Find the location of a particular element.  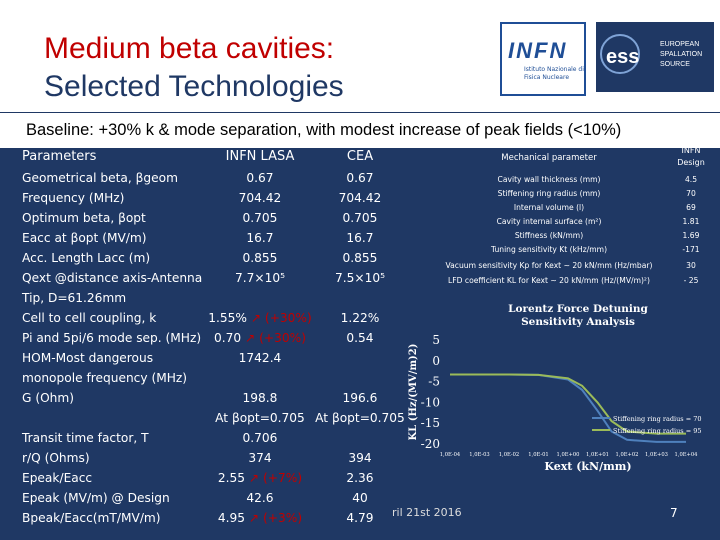

param-label: Optimum beta, βopt is located at coordinates (84, 218).